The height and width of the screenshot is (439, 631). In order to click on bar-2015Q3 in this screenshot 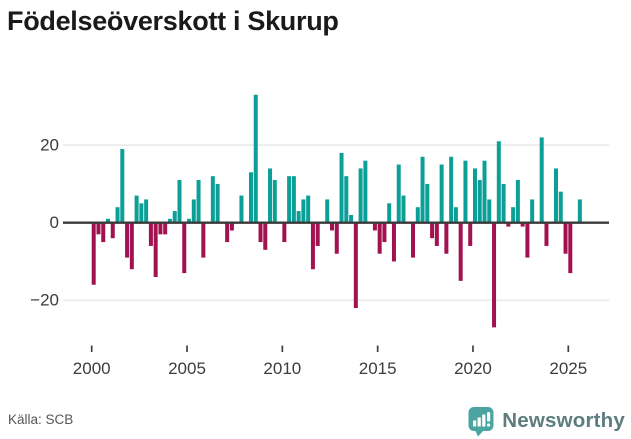, I will do `click(389, 213)`.